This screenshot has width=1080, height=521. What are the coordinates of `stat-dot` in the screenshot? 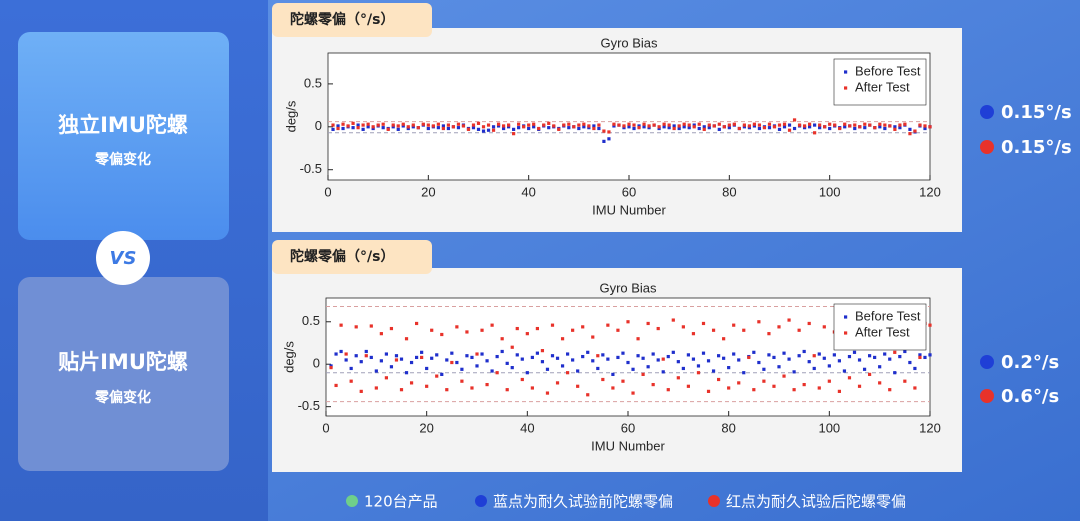 It's located at (987, 396).